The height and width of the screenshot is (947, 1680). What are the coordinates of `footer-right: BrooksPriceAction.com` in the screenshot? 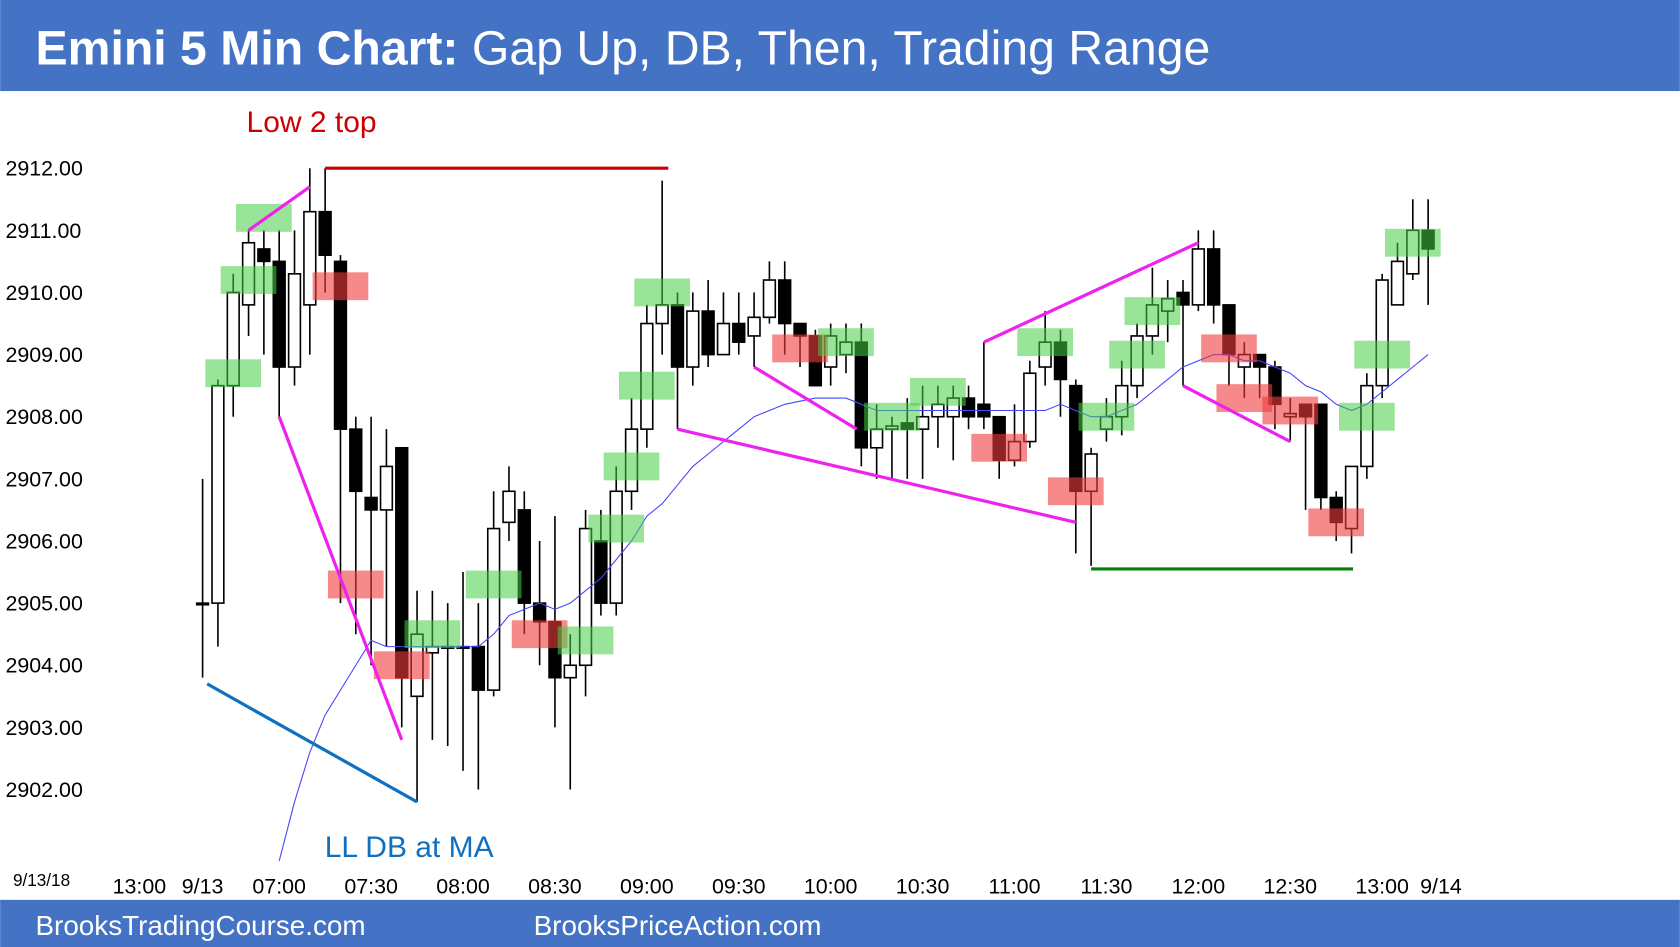 It's located at (678, 925).